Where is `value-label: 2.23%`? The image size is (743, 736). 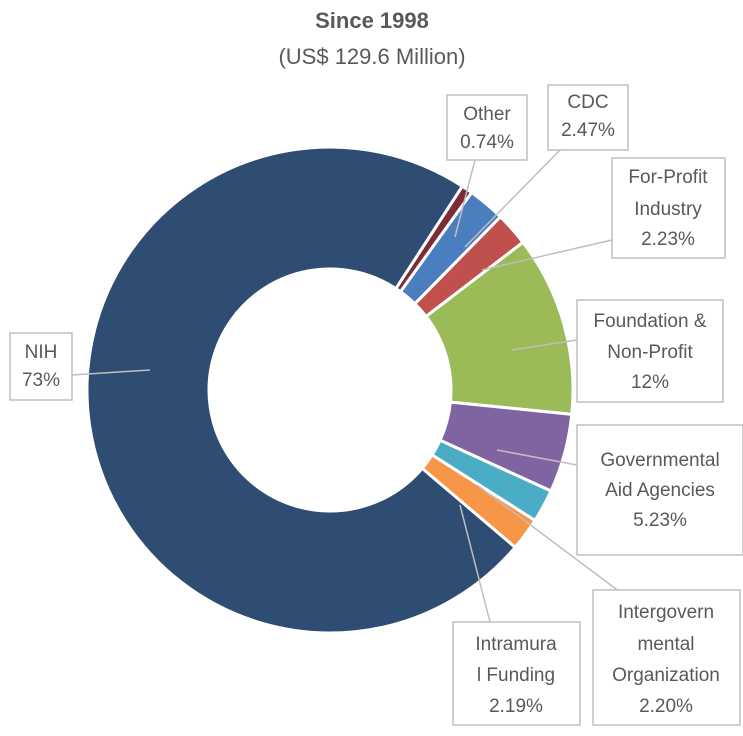
value-label: 2.23% is located at coordinates (668, 239).